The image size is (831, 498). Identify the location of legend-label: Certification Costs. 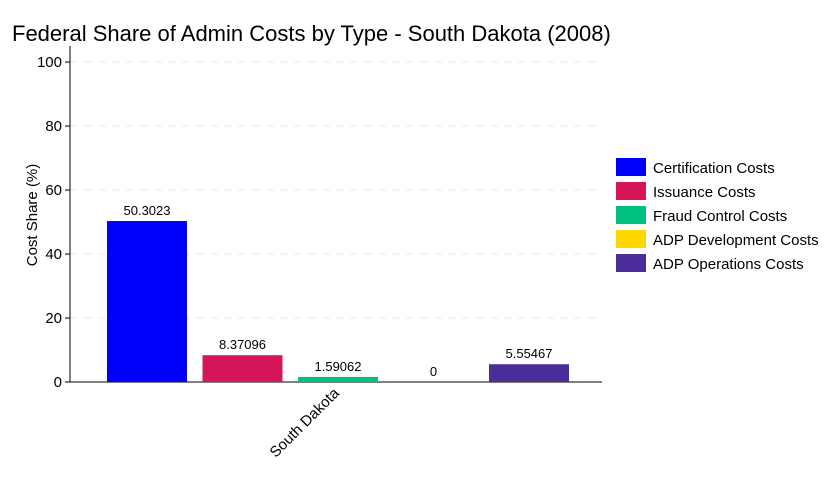
(714, 168).